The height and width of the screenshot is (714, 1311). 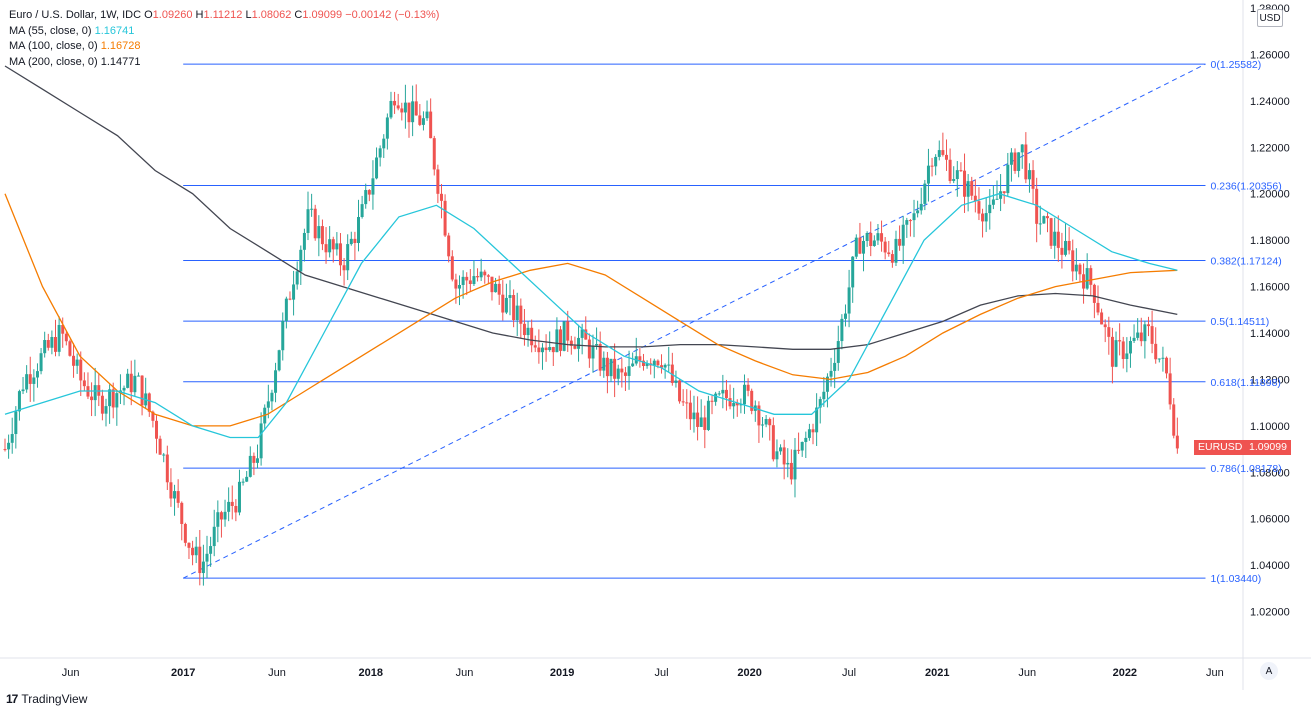 What do you see at coordinates (224, 32) in the screenshot?
I see `legend-ma55-row: MA (55, close, 0) 1.16741` at bounding box center [224, 32].